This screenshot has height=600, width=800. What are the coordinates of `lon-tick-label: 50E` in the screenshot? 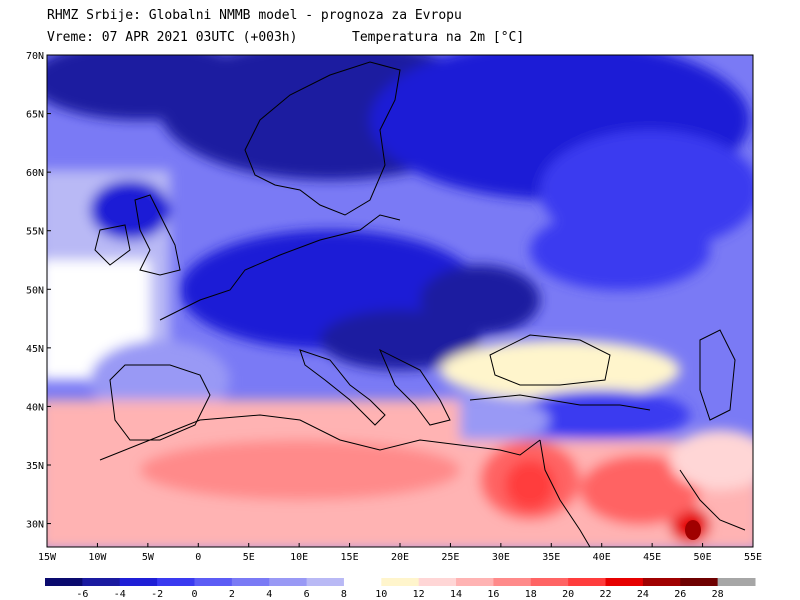 It's located at (703, 557).